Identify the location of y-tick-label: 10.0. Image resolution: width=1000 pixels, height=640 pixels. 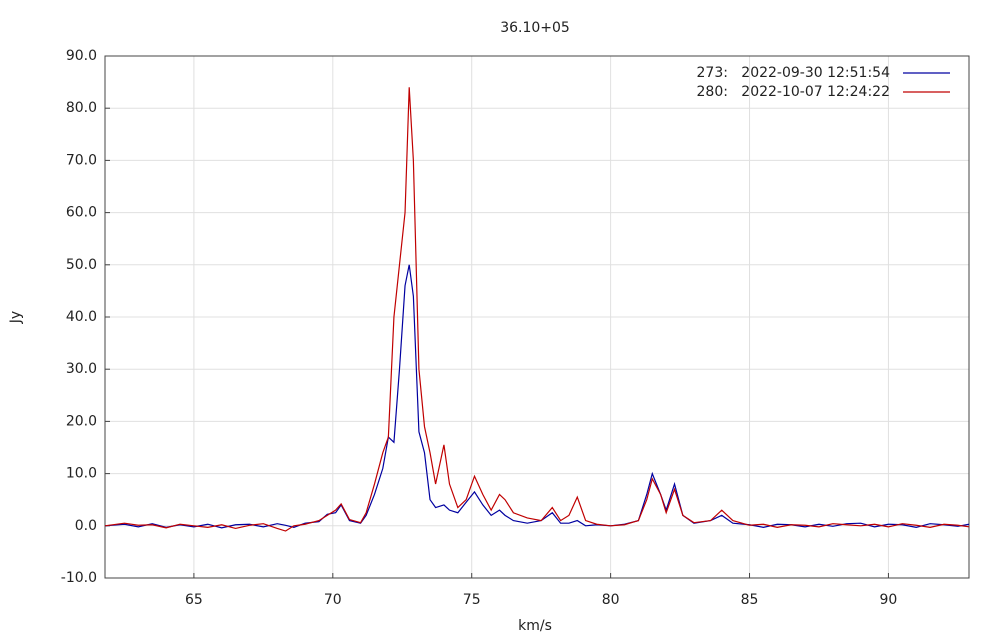
(81, 474).